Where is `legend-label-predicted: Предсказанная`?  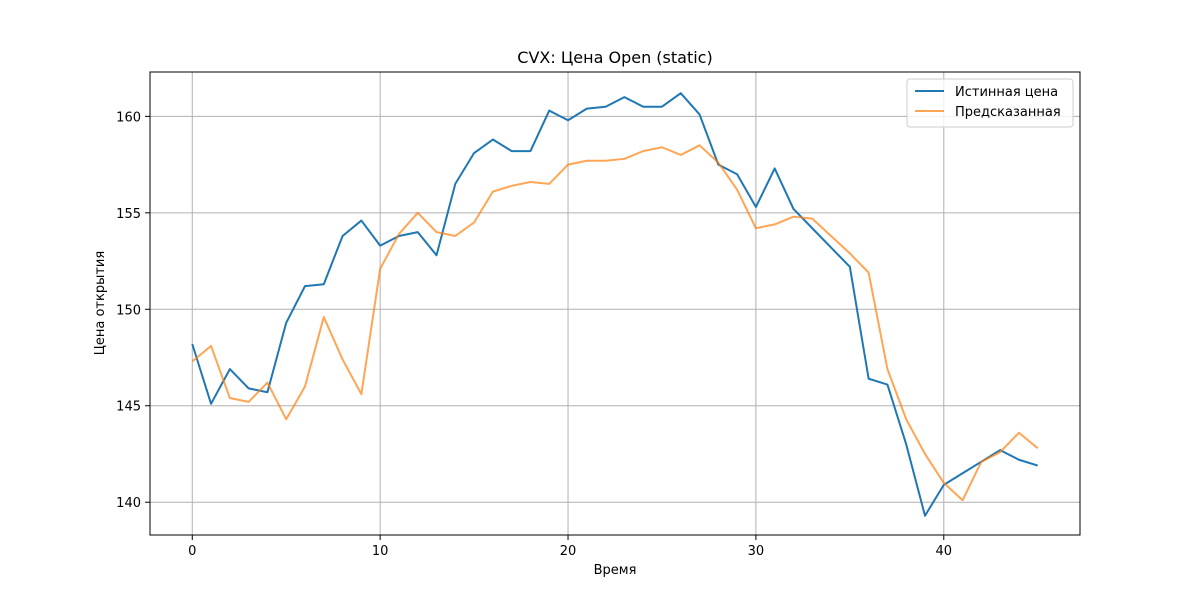 legend-label-predicted: Предсказанная is located at coordinates (1008, 112).